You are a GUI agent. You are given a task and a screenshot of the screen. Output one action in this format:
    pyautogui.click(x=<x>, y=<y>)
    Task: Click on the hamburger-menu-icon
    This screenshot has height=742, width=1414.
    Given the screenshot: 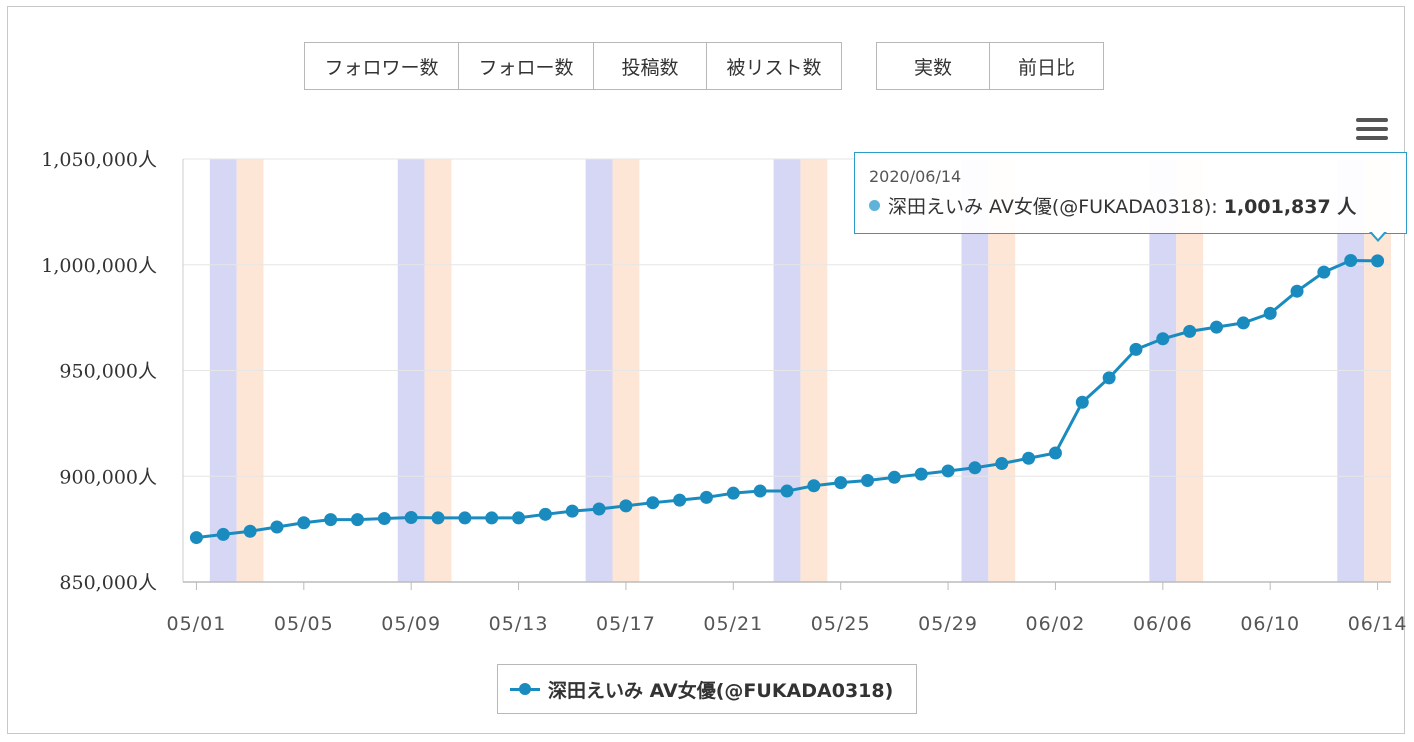 What is the action you would take?
    pyautogui.click(x=1372, y=131)
    